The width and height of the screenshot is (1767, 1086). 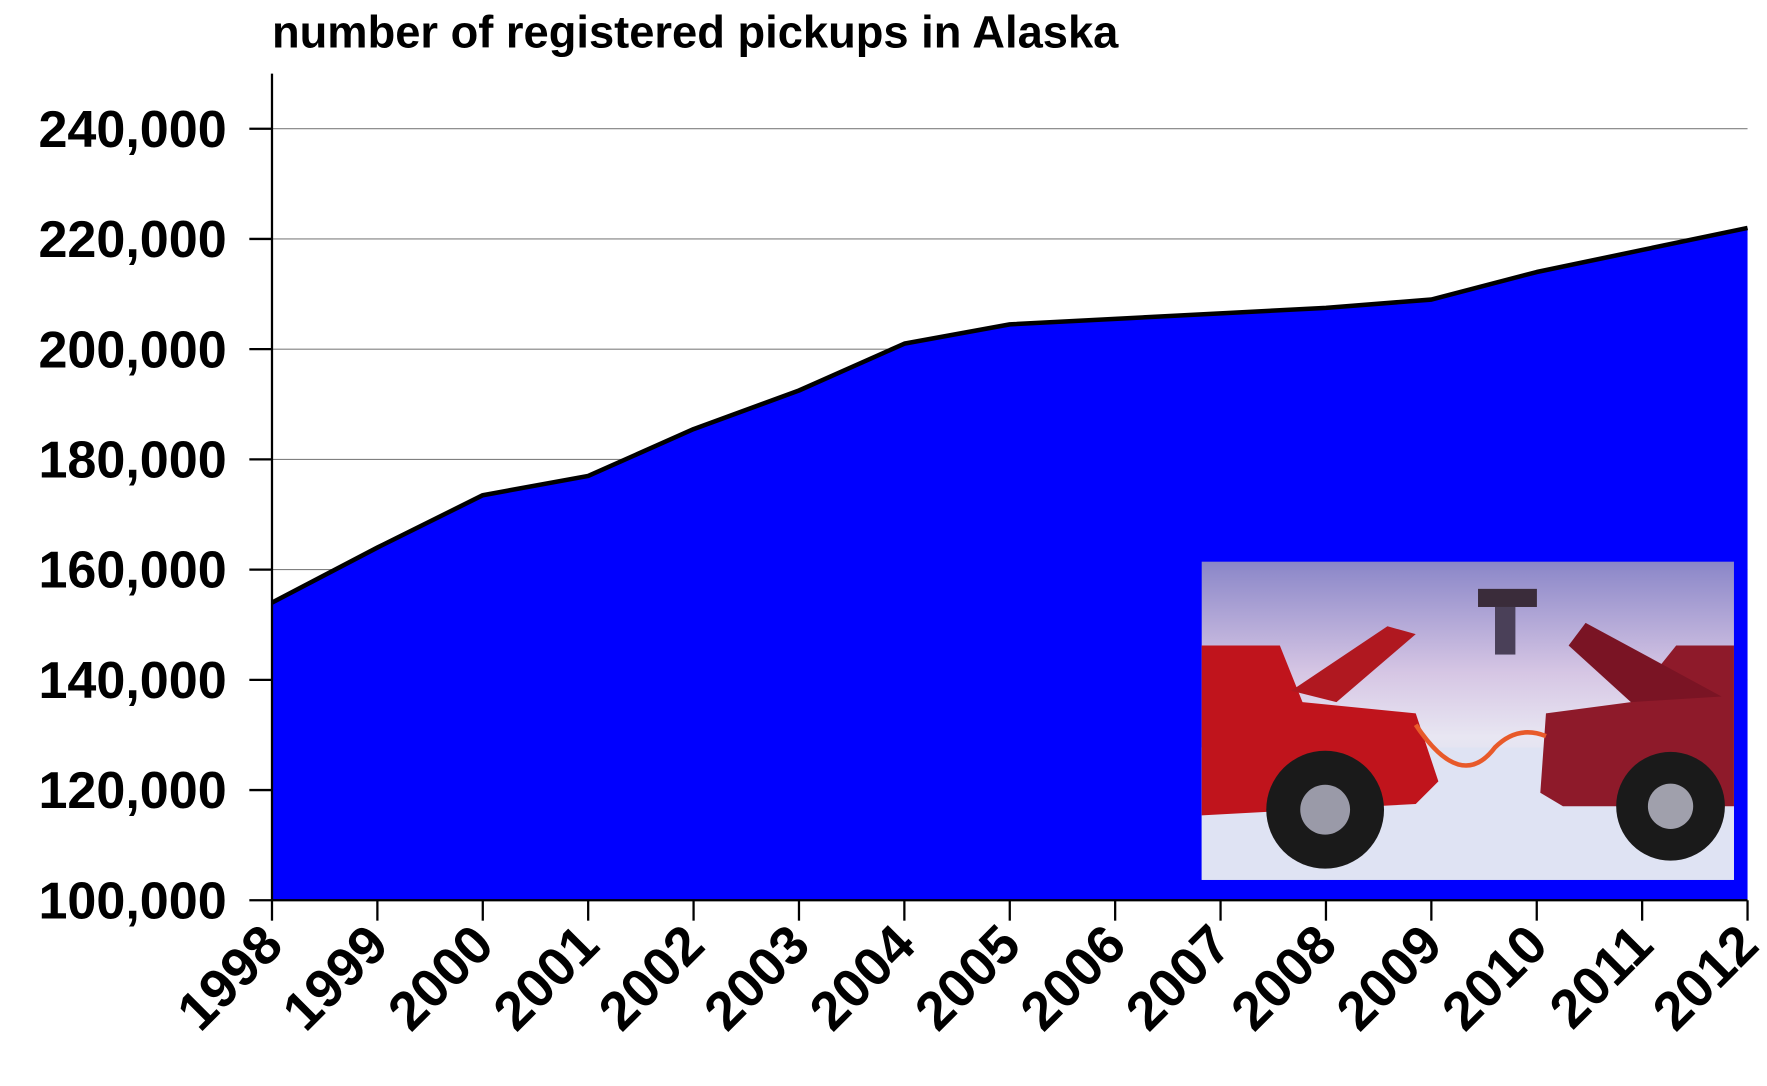 I want to click on photo-hub-right, so click(x=1670, y=806).